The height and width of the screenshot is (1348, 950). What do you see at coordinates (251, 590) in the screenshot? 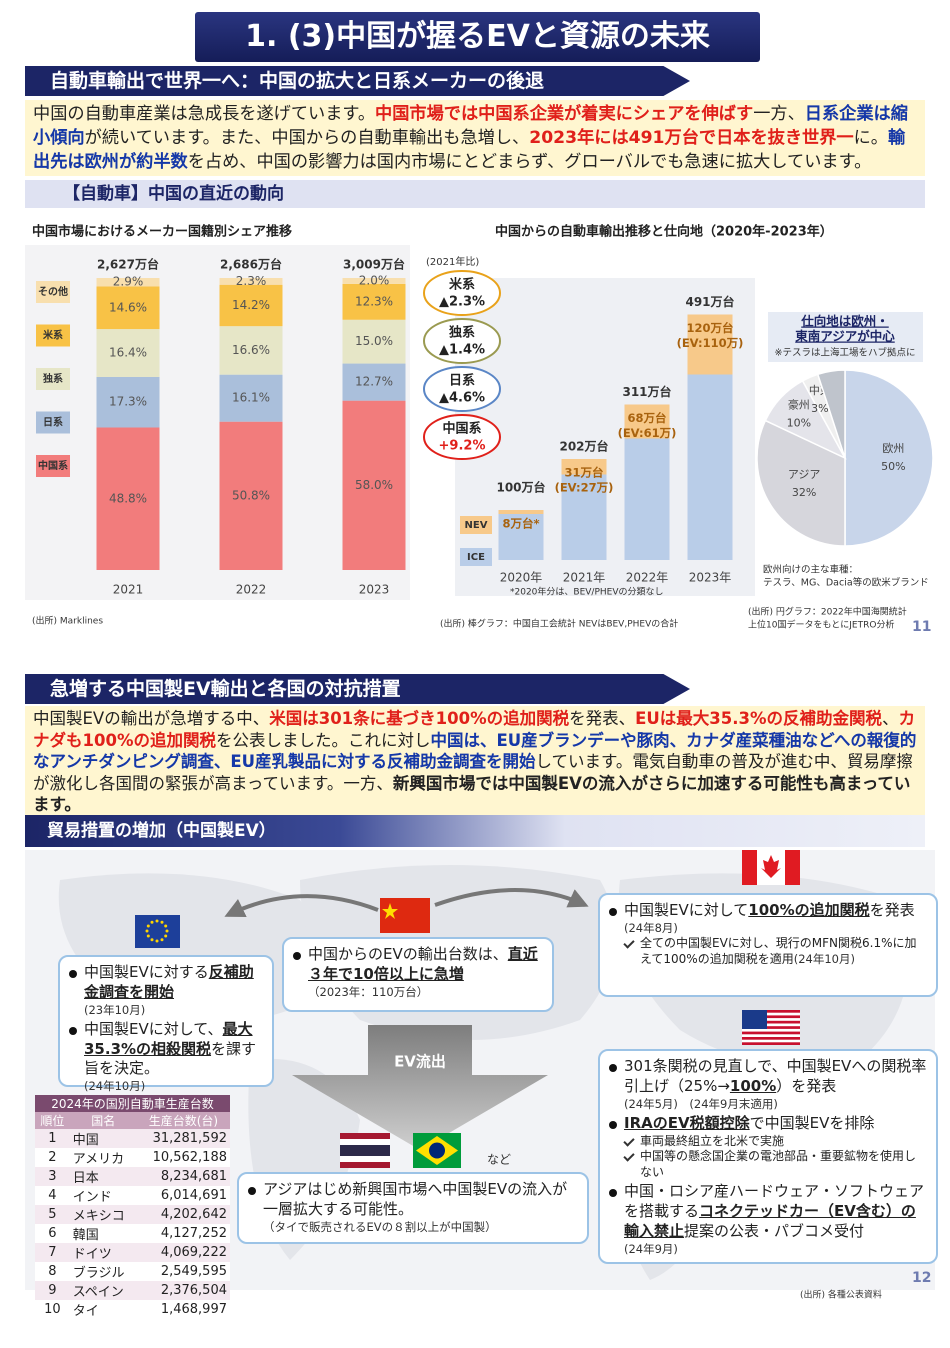
I see `x-tick-label: 2022` at bounding box center [251, 590].